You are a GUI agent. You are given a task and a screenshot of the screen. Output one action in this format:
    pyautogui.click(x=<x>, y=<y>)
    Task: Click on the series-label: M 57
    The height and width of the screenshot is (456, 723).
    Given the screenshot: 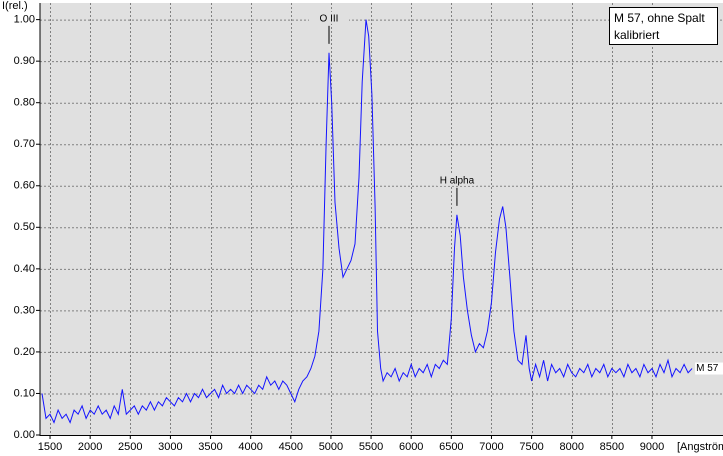 What is the action you would take?
    pyautogui.click(x=707, y=368)
    